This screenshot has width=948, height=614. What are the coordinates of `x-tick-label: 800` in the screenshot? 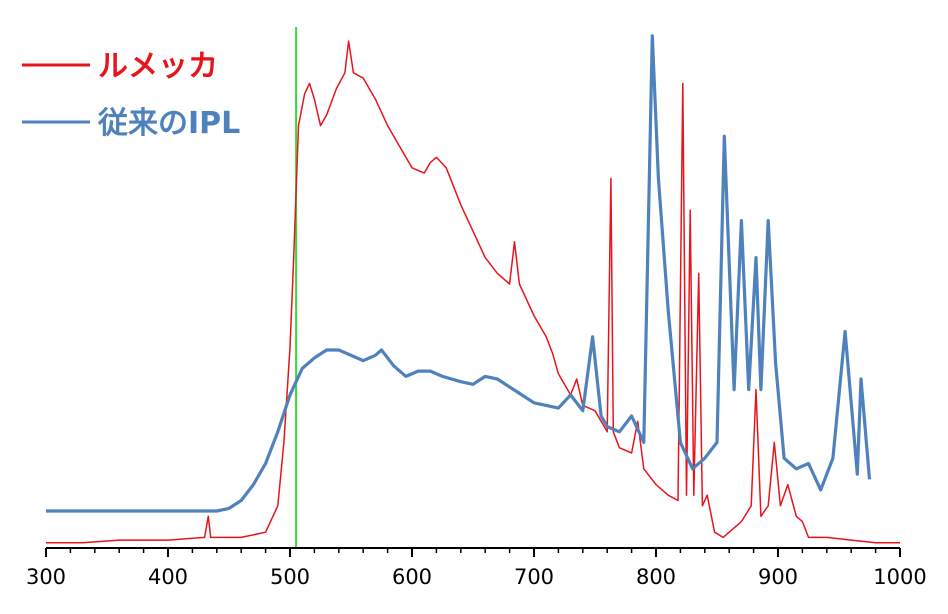 It's located at (656, 577).